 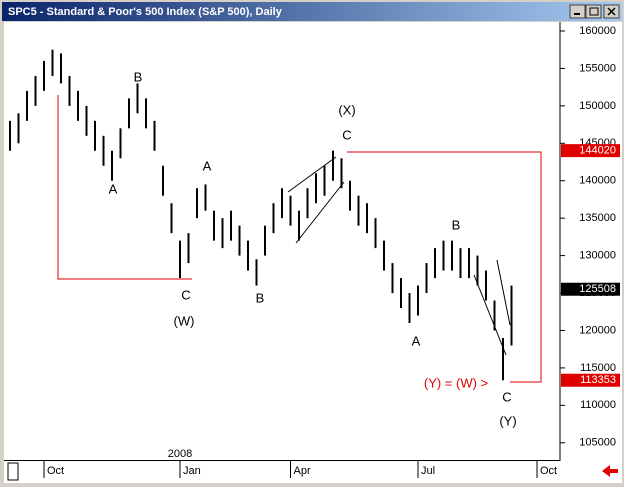 What do you see at coordinates (598, 380) in the screenshot?
I see `price-label: 113353` at bounding box center [598, 380].